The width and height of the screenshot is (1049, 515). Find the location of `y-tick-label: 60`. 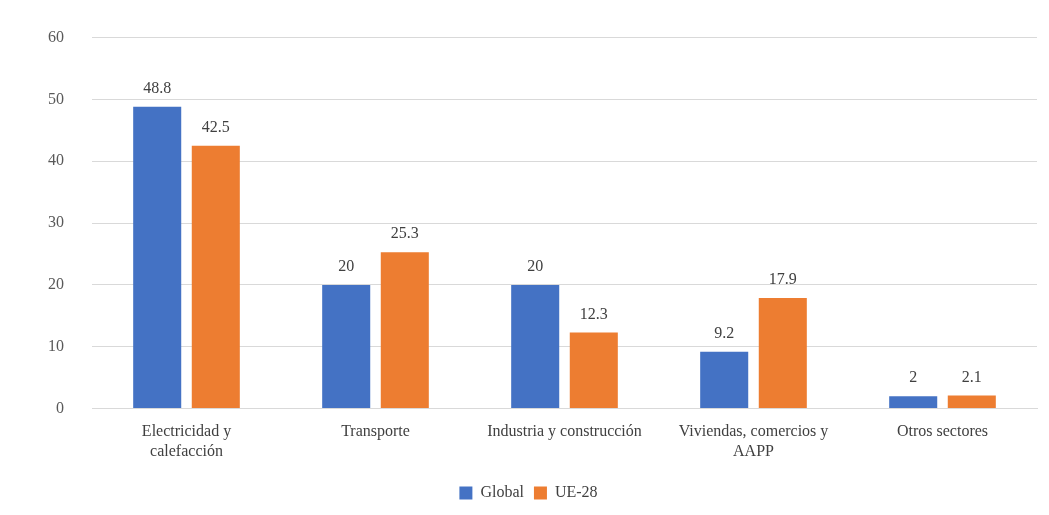

y-tick-label: 60 is located at coordinates (56, 36).